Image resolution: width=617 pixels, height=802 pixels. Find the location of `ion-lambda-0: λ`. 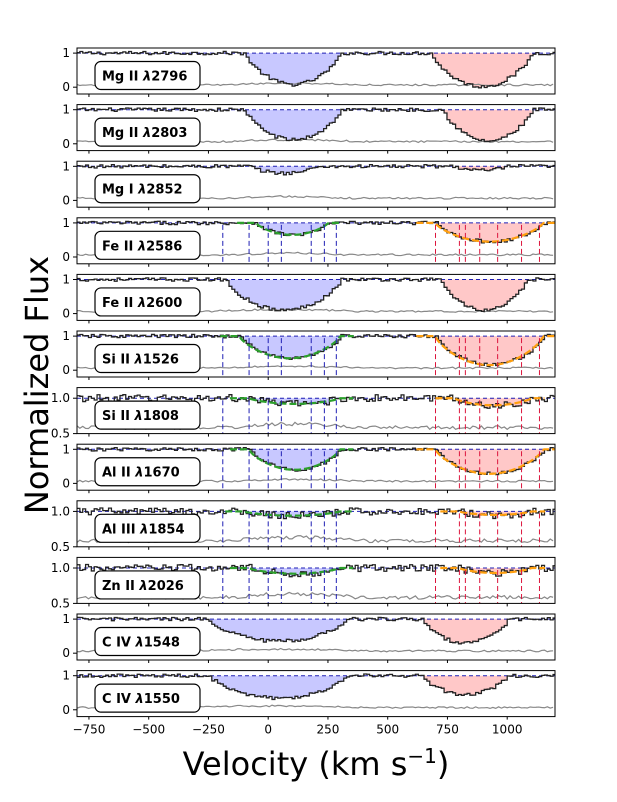

ion-lambda-0: λ is located at coordinates (146, 77).